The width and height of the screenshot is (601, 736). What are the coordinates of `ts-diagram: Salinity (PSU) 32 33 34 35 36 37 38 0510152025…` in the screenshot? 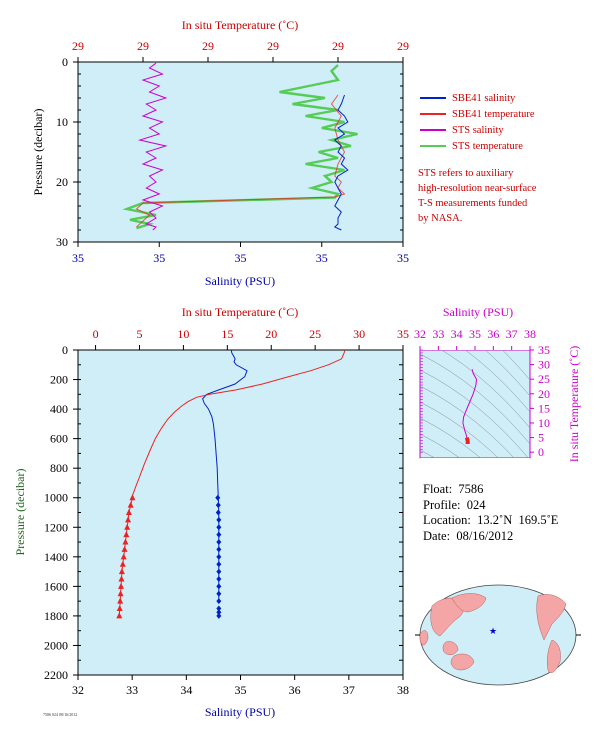 It's located at (497, 424).